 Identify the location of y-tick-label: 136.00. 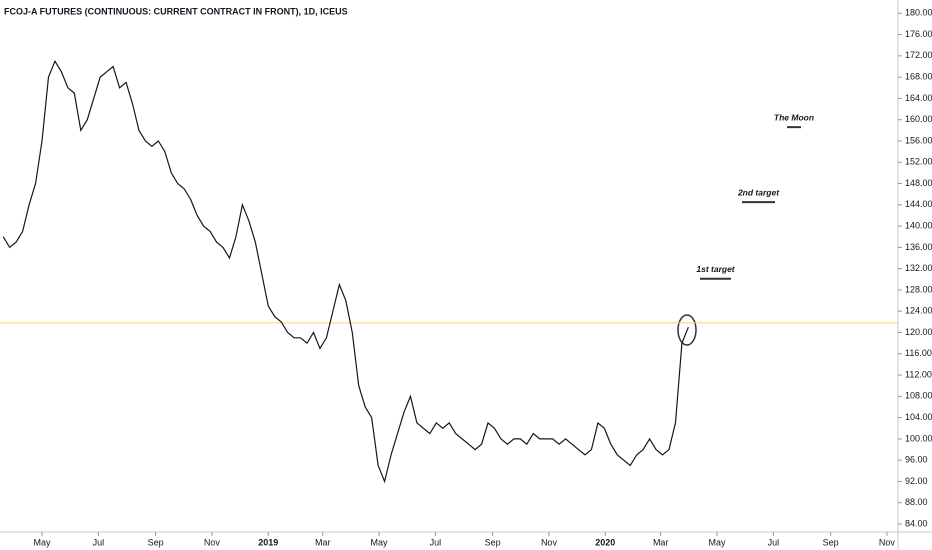
(918, 247).